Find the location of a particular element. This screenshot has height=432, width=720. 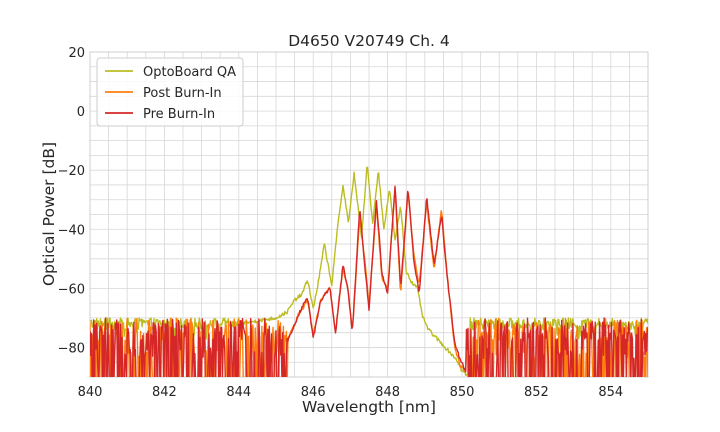

legend-label-post-burn-in: Post Burn-In is located at coordinates (182, 93).